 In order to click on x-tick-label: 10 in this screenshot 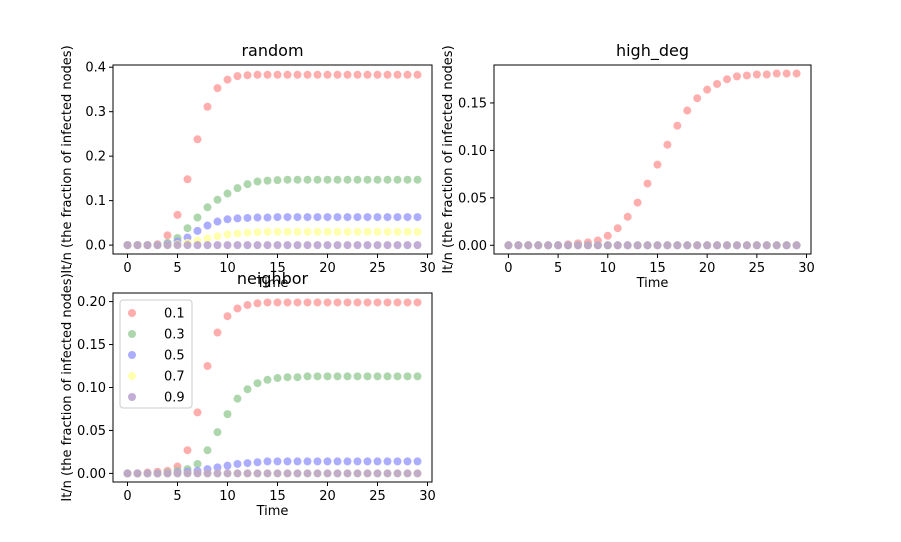, I will do `click(227, 496)`.